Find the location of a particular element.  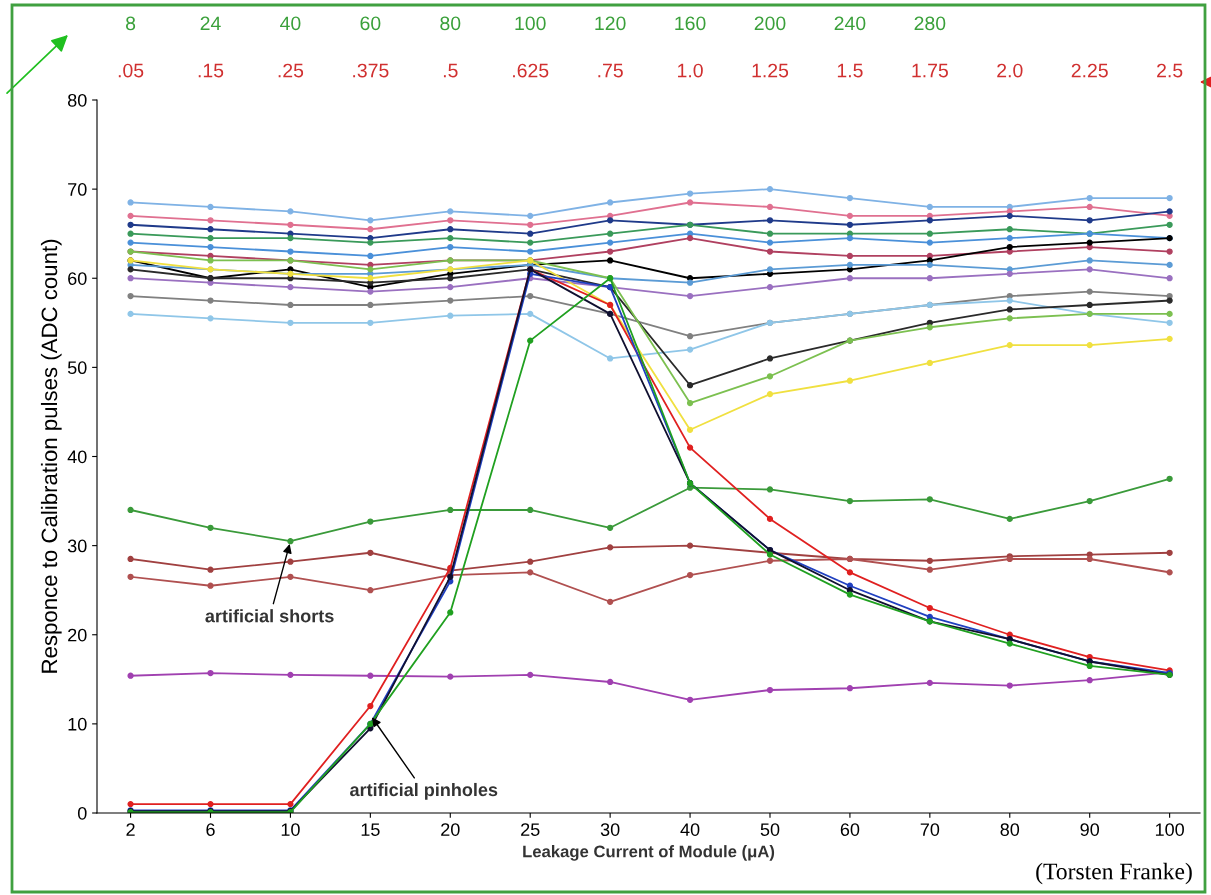

annotation: artificial shorts is located at coordinates (269, 616).